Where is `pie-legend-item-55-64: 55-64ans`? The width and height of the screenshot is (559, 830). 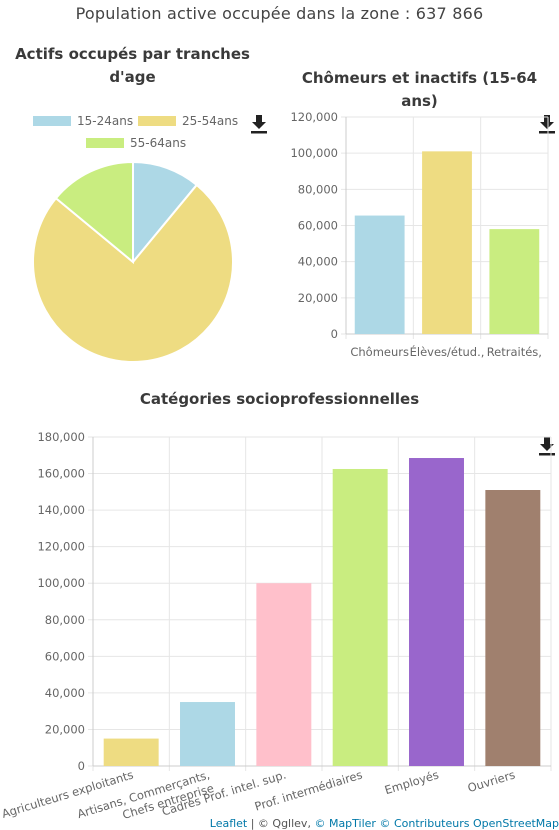 pie-legend-item-55-64: 55-64ans is located at coordinates (136, 143).